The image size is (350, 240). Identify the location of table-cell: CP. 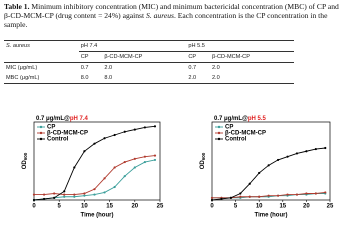
(90, 57).